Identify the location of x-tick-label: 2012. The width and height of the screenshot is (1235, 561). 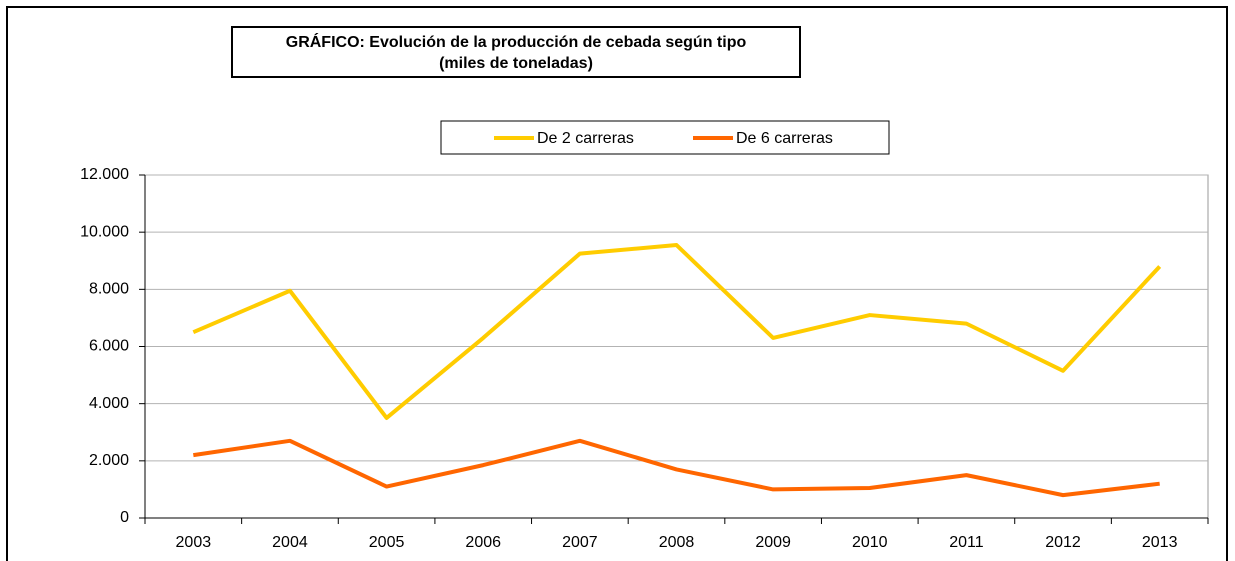
(1063, 542).